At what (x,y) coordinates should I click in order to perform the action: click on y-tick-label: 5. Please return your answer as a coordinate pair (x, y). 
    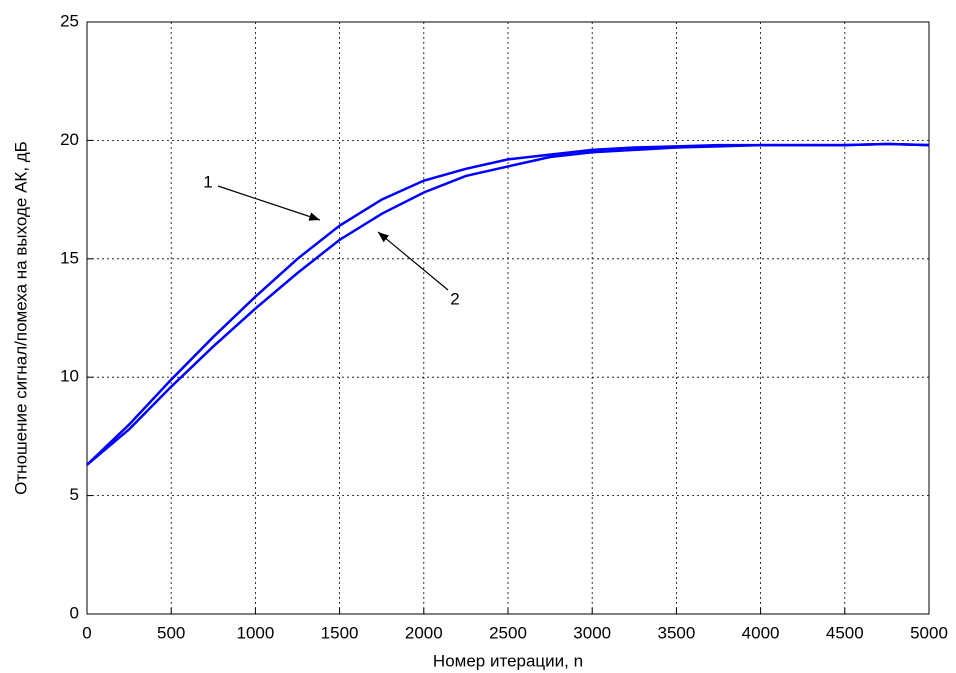
    Looking at the image, I should click on (74, 494).